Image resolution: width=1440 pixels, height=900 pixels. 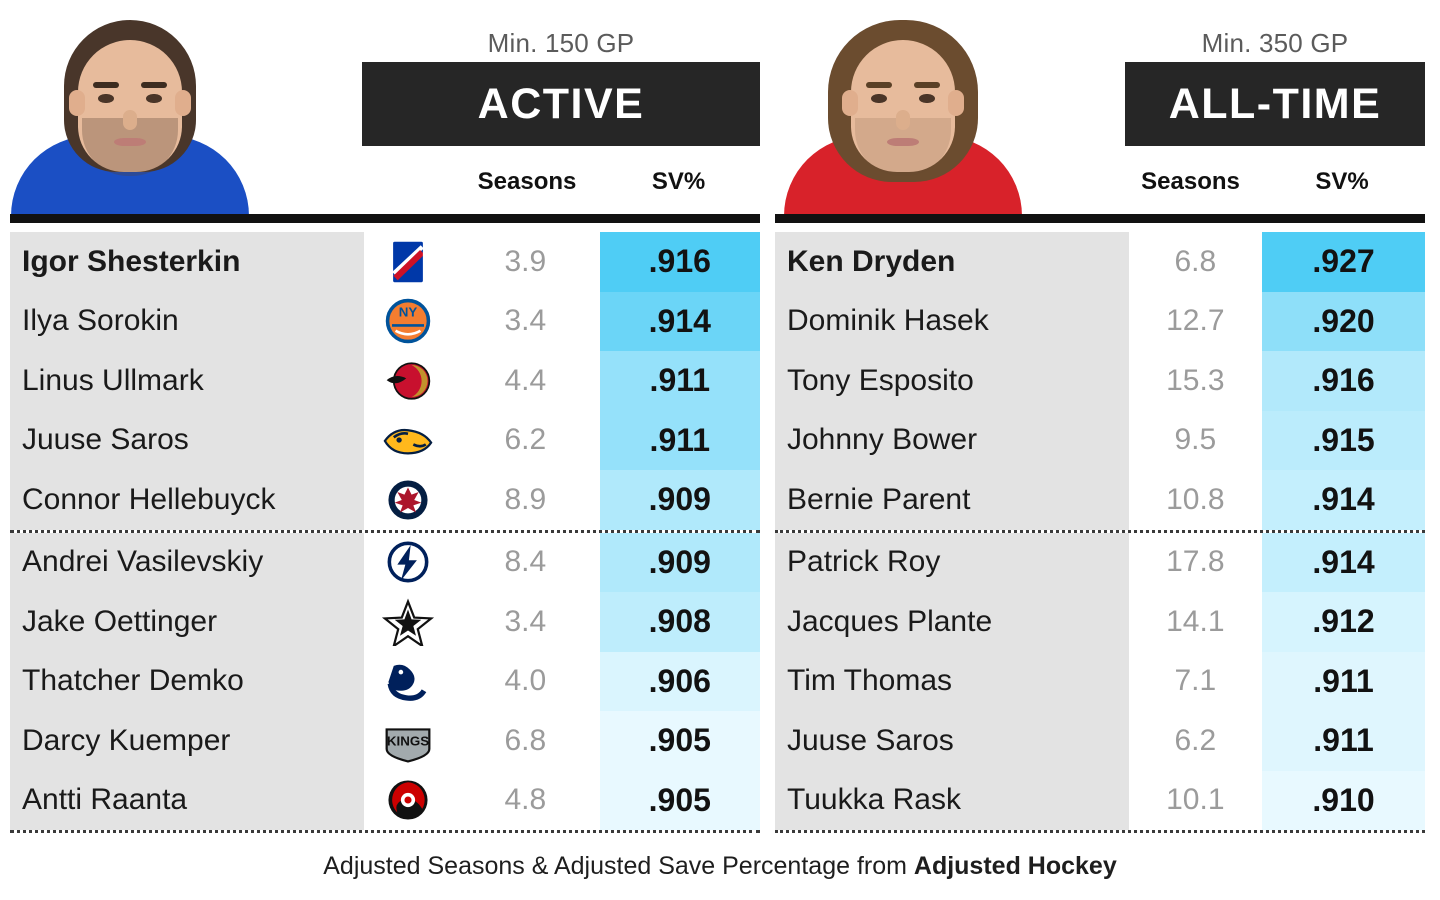 What do you see at coordinates (952, 440) in the screenshot?
I see `cell-player-name: Johnny Bower` at bounding box center [952, 440].